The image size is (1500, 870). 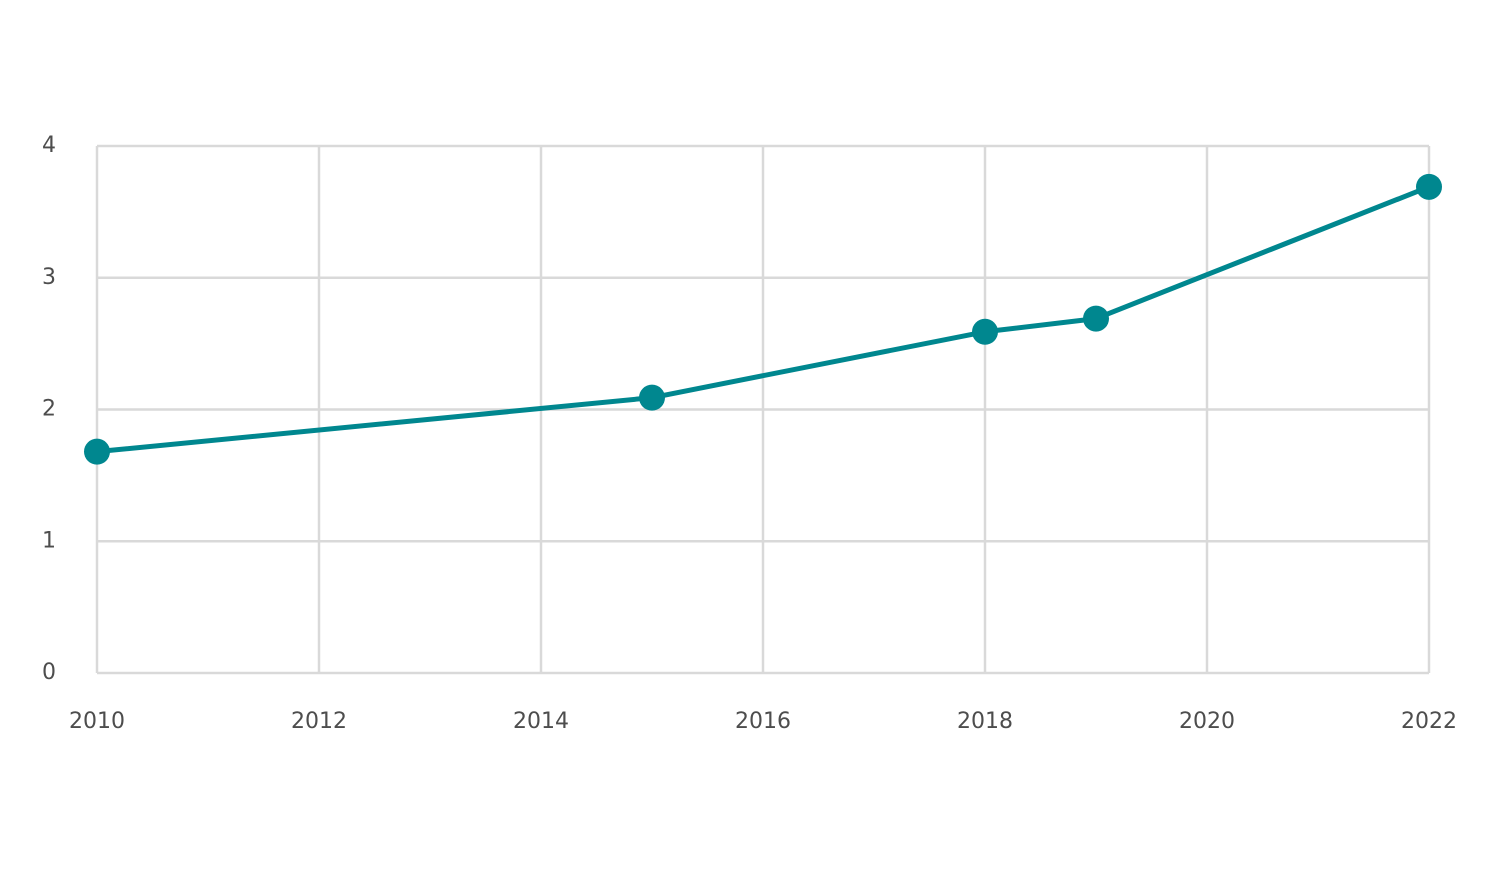 What do you see at coordinates (1429, 721) in the screenshot?
I see `x-tick-label: 2022` at bounding box center [1429, 721].